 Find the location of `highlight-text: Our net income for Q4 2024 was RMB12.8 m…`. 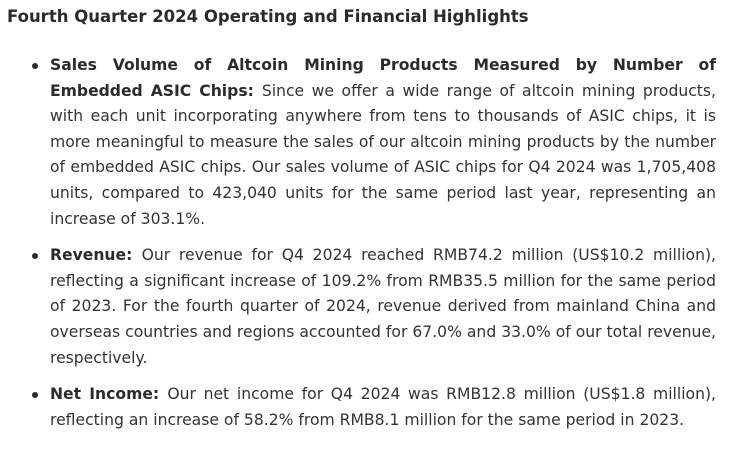

highlight-text: Our net income for Q4 2024 was RMB12.8 m… is located at coordinates (383, 407).